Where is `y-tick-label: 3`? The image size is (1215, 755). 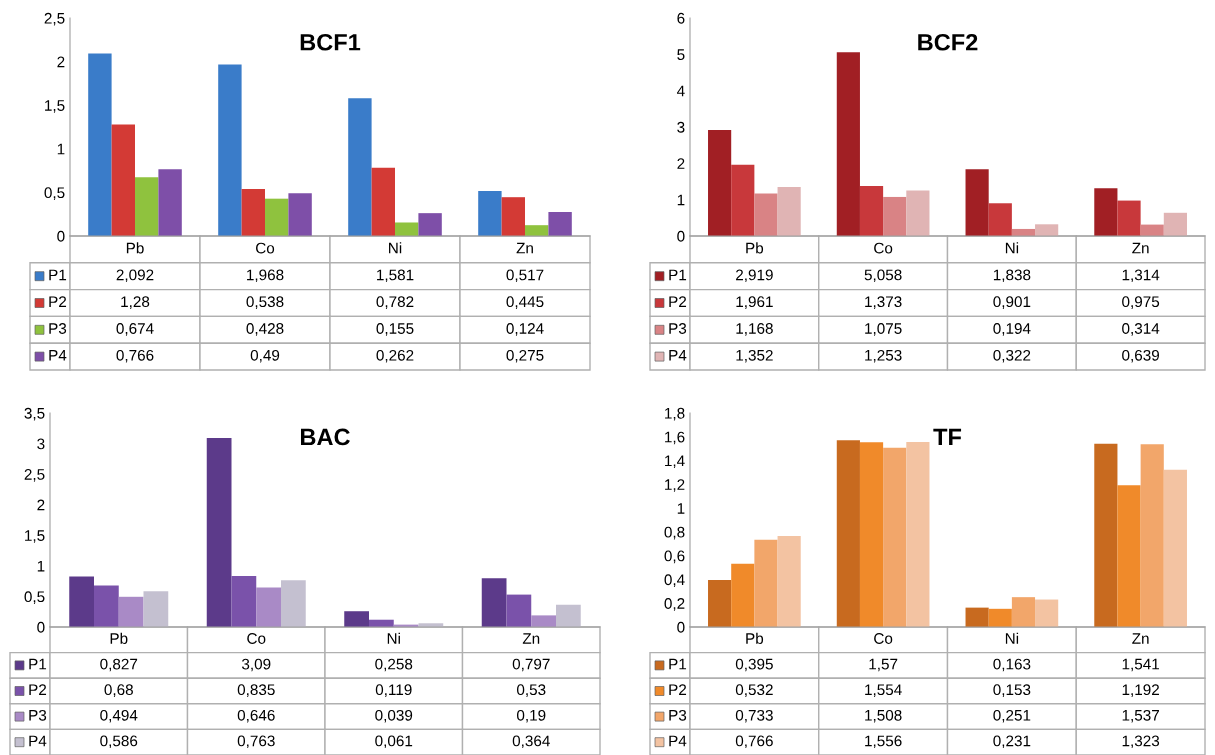 y-tick-label: 3 is located at coordinates (41, 444).